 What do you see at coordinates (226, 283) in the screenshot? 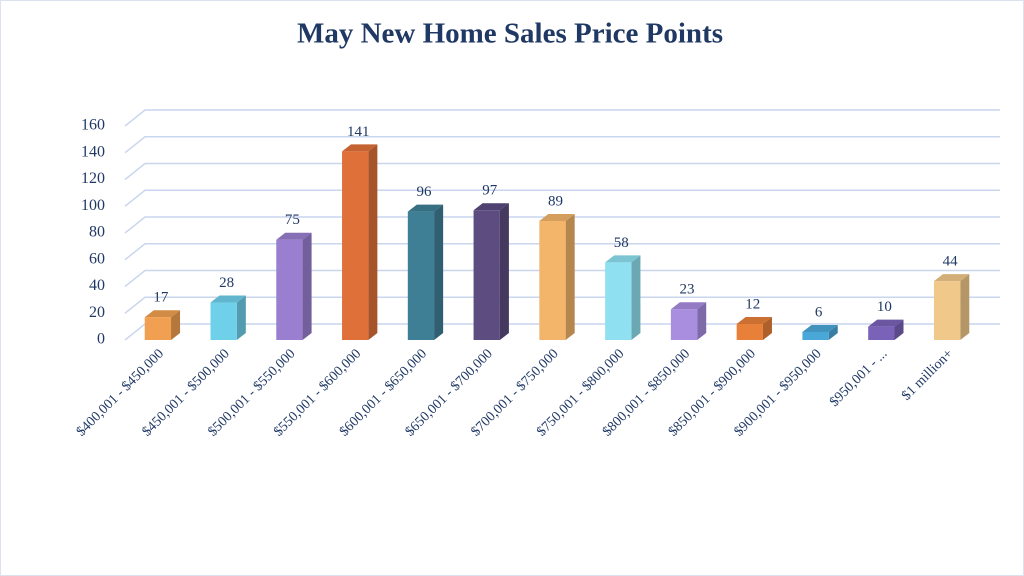
I see `data-label: 28` at bounding box center [226, 283].